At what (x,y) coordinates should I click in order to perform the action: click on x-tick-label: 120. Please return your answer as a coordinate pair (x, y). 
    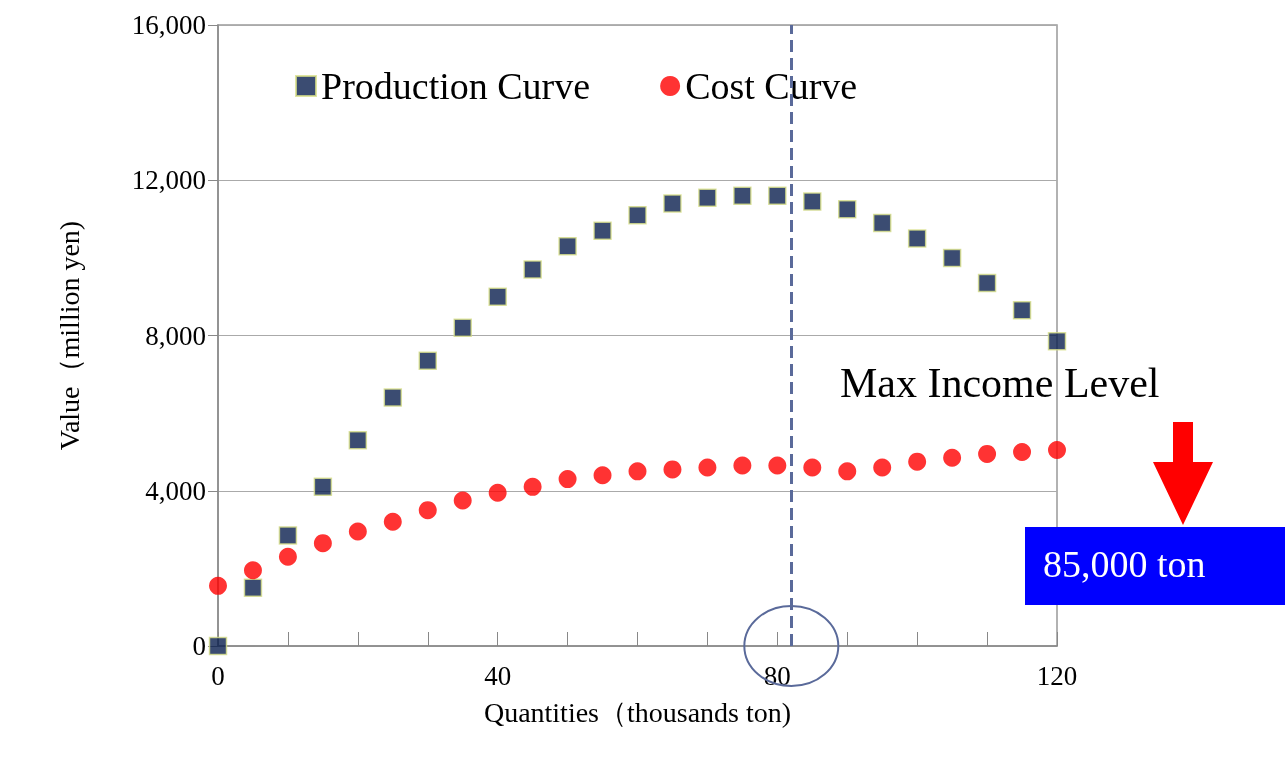
    Looking at the image, I should click on (1057, 675).